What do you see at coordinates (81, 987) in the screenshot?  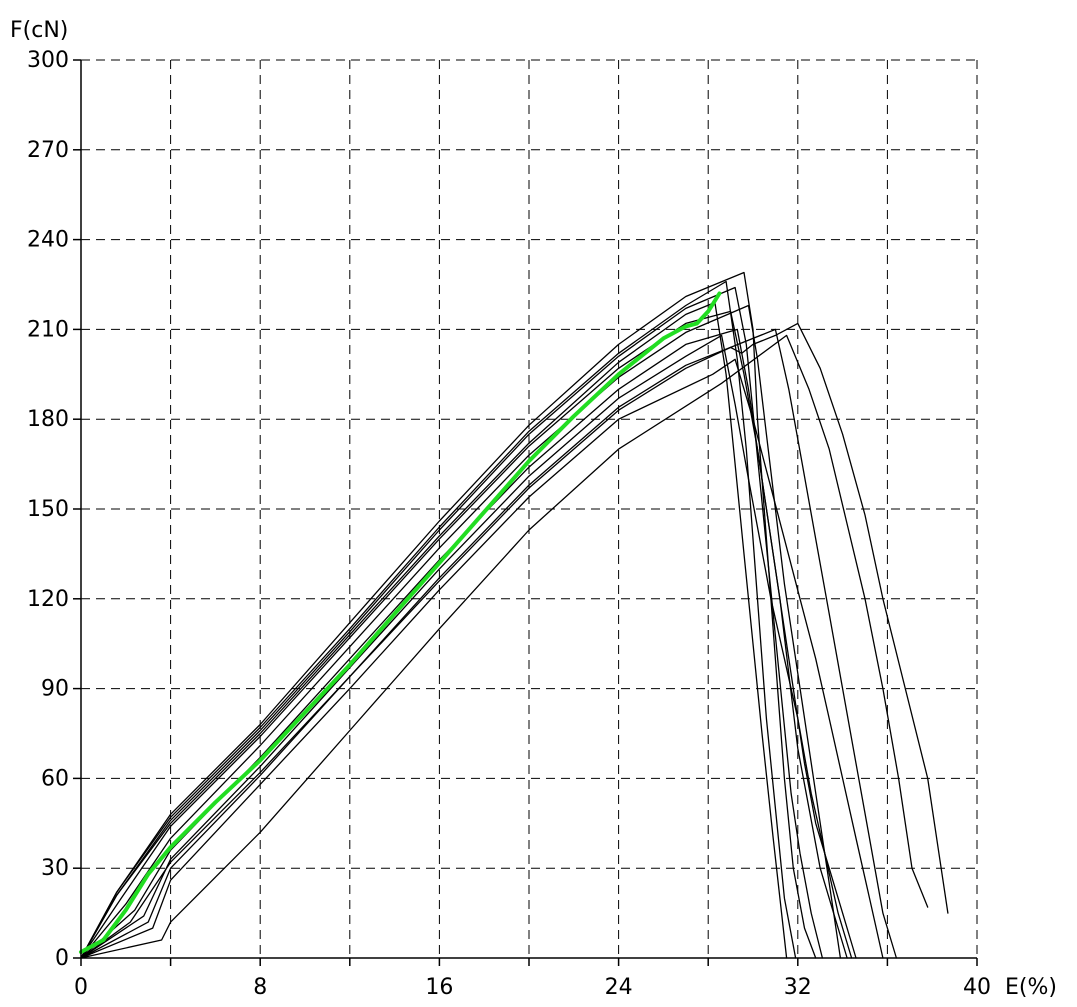 I see `x-tick-label: 0` at bounding box center [81, 987].